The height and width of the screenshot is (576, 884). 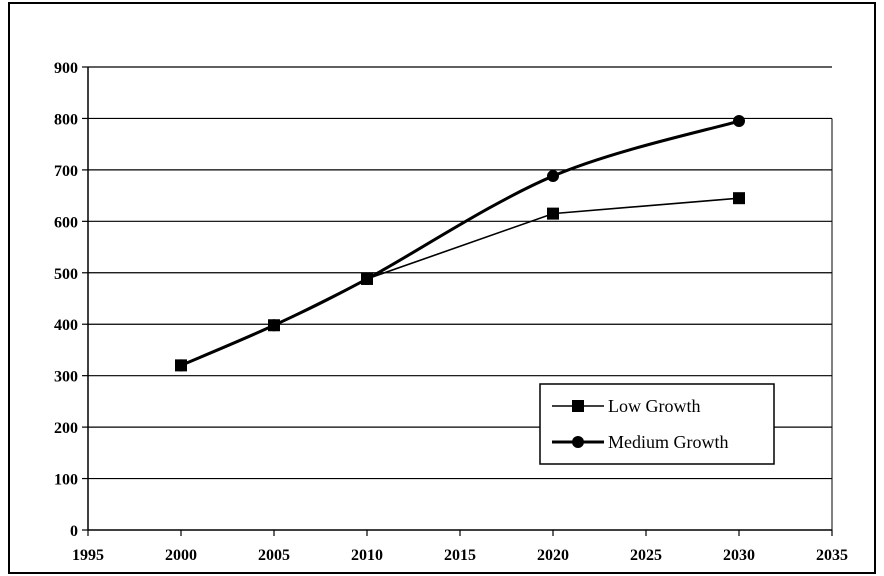 I want to click on y-tick-label-100: 100, so click(x=66, y=480).